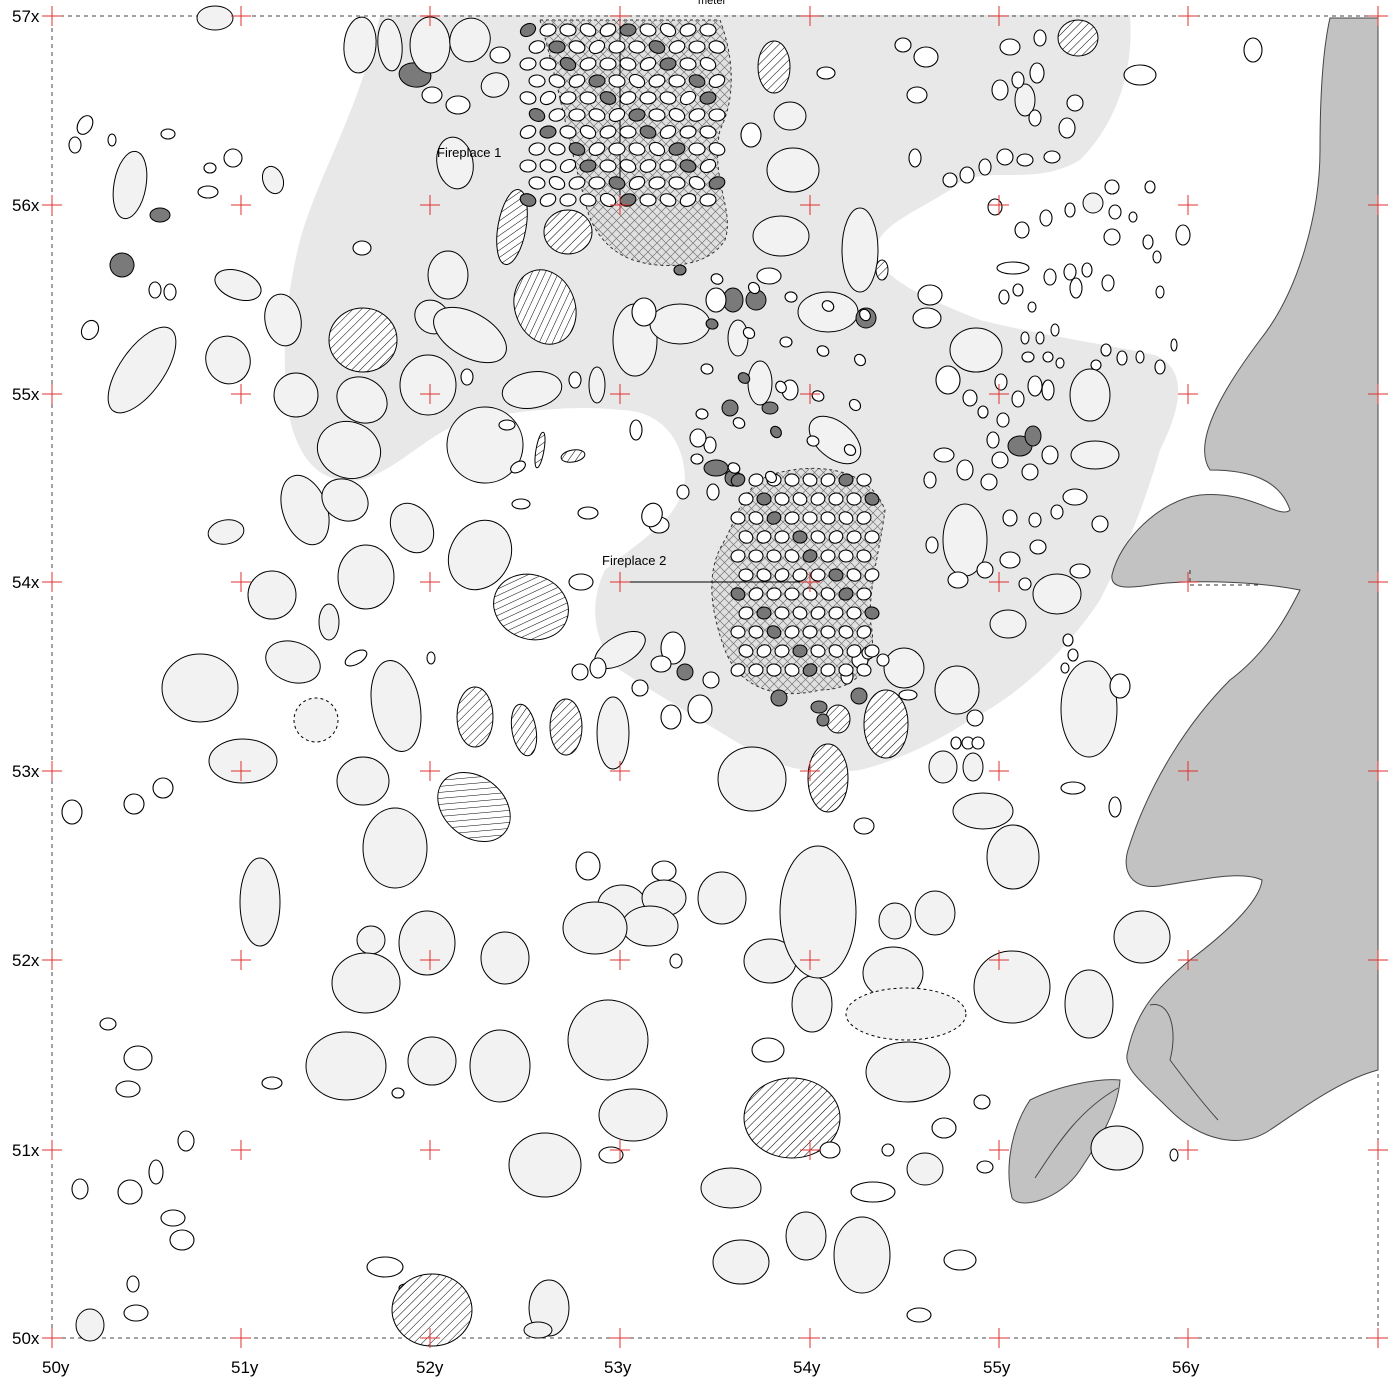 Image resolution: width=1392 pixels, height=1380 pixels. Describe the element at coordinates (469, 152) in the screenshot. I see `fireplace-1-label: Fireplace 1` at that location.